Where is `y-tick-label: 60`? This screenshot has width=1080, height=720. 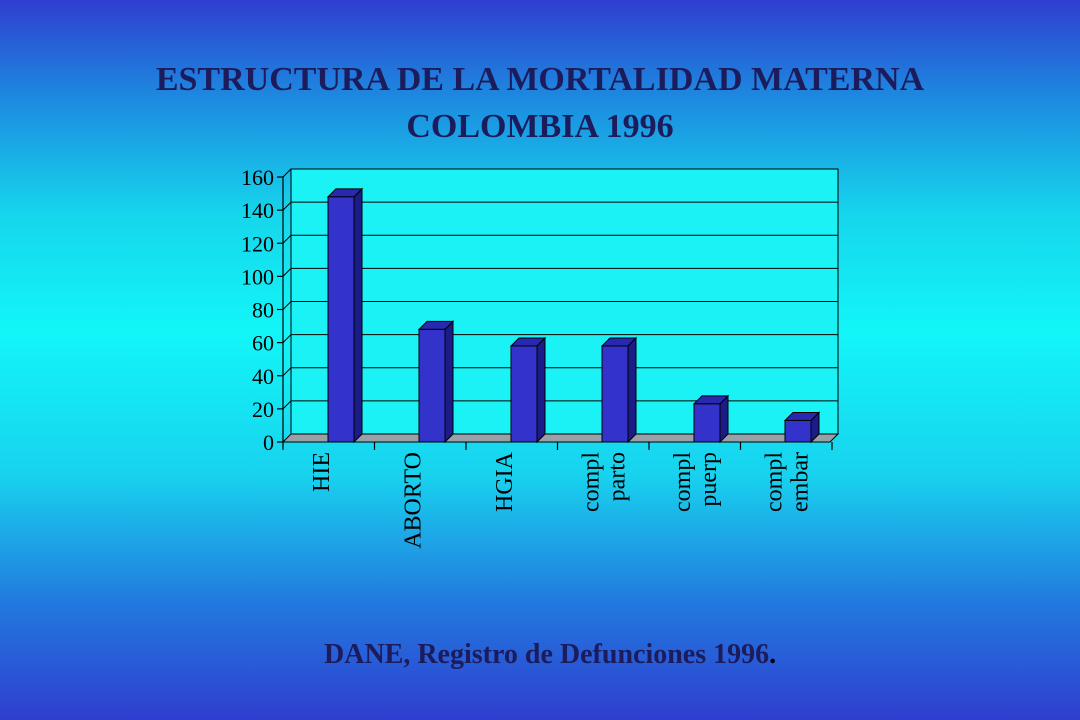 y-tick-label: 60 is located at coordinates (263, 343).